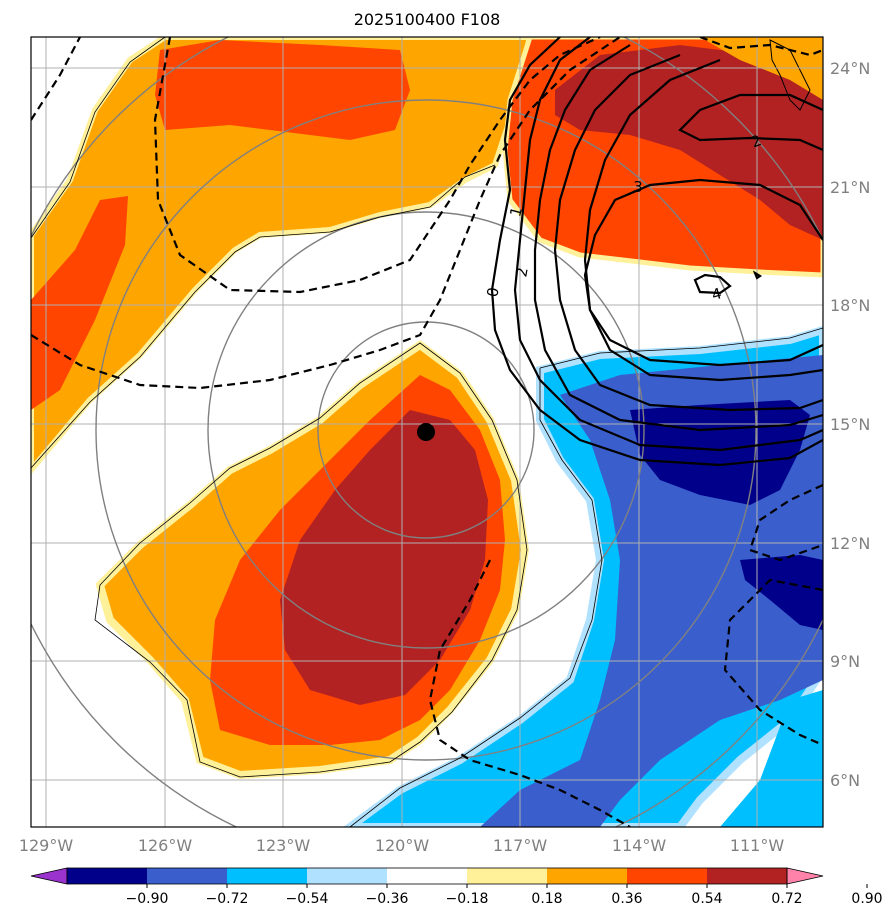 This screenshot has height=924, width=892. I want to click on lat-label: 9°N, so click(845, 661).